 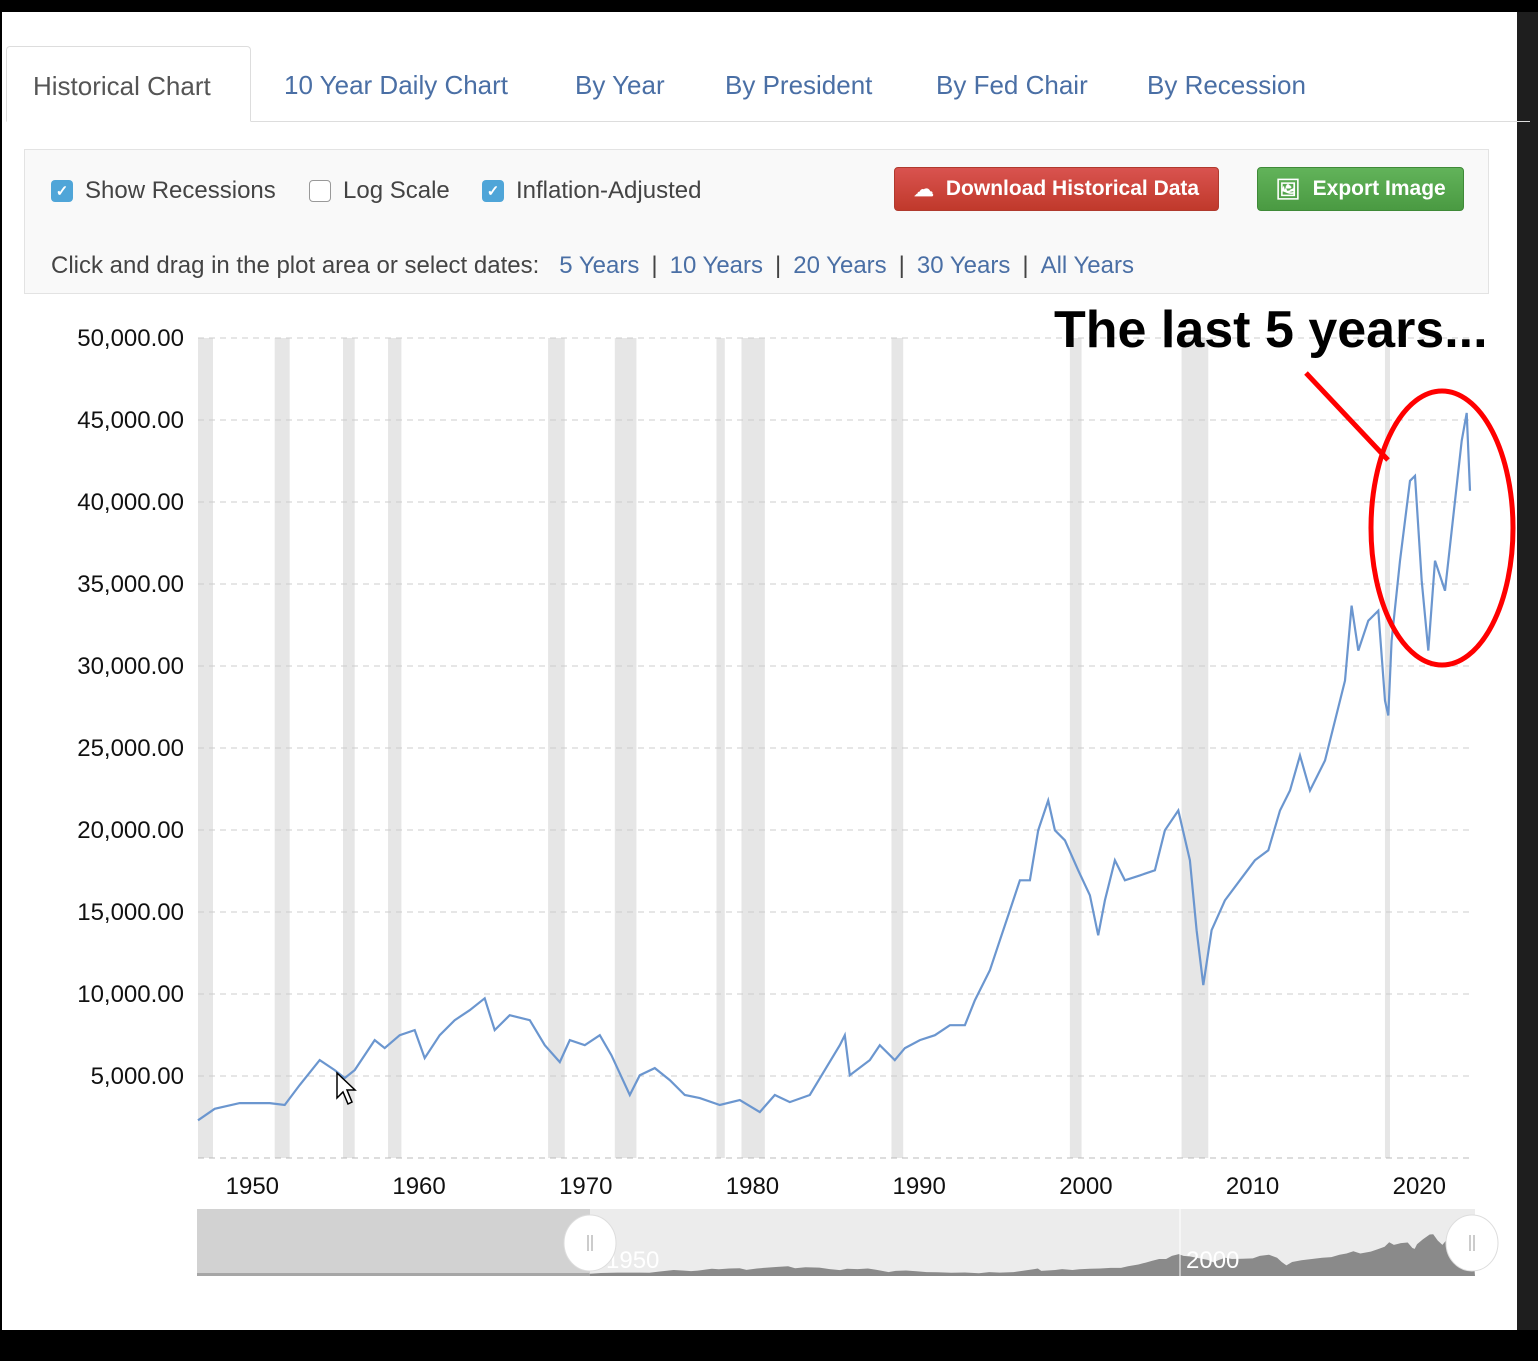 I want to click on x-tick-label: 1990, so click(x=918, y=1186).